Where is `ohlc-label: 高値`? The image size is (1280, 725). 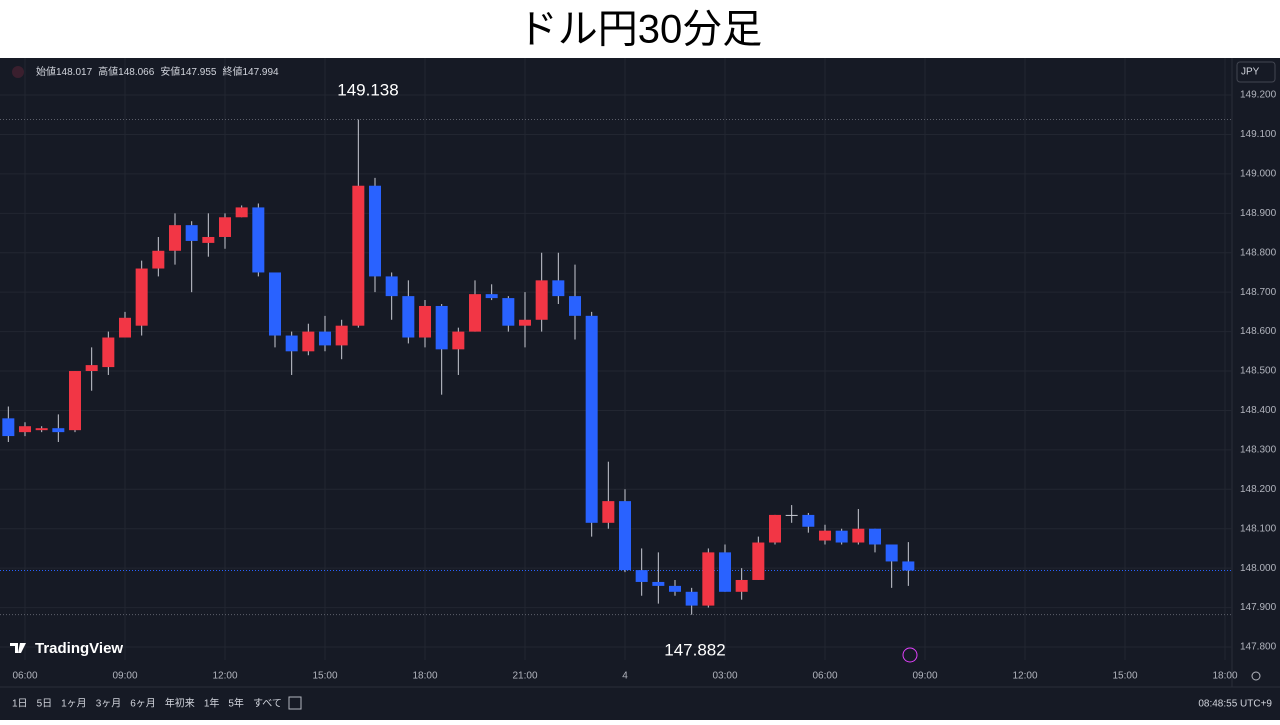
ohlc-label: 高値 is located at coordinates (108, 71).